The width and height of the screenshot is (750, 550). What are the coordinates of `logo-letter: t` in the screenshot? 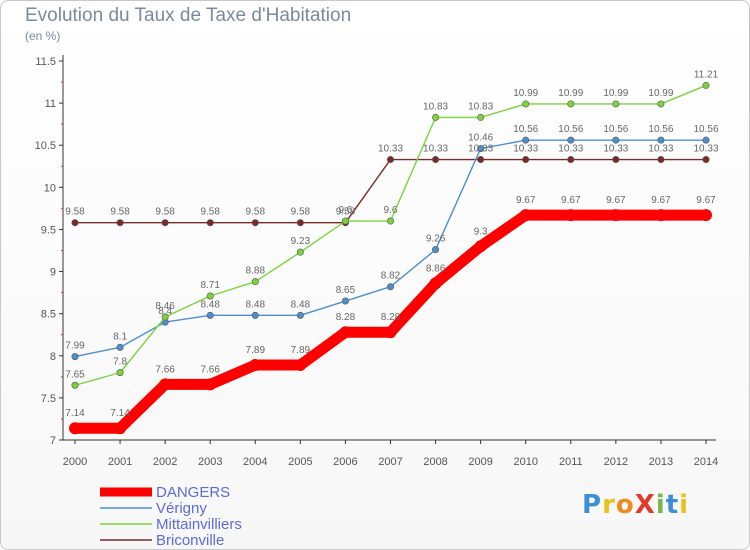 It's located at (672, 505).